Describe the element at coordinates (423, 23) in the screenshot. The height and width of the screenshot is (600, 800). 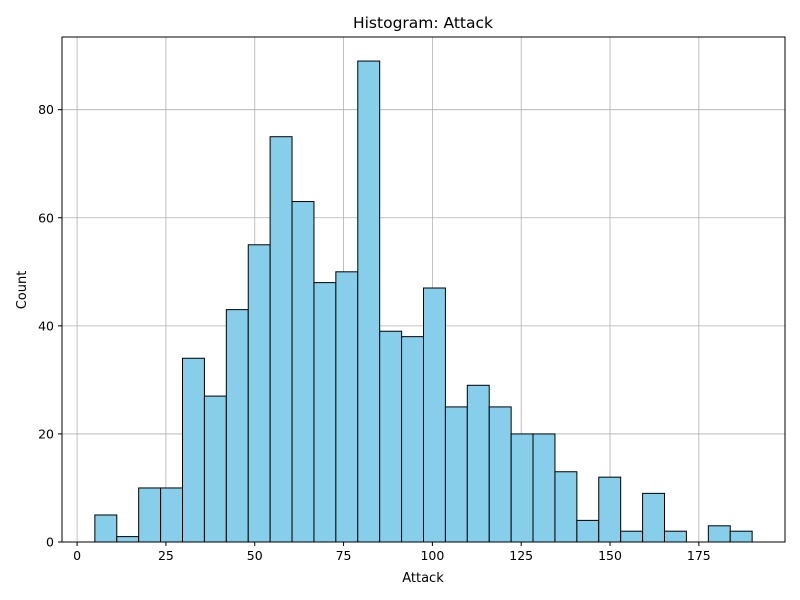
I see `chart-title: Histogram: Attack` at that location.